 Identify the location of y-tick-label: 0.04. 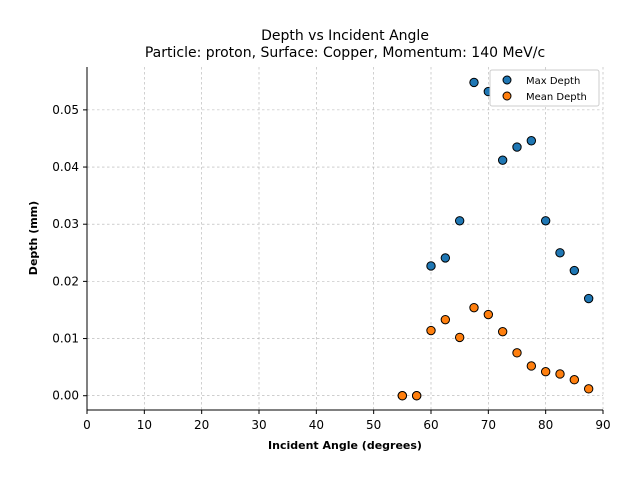
(65, 167).